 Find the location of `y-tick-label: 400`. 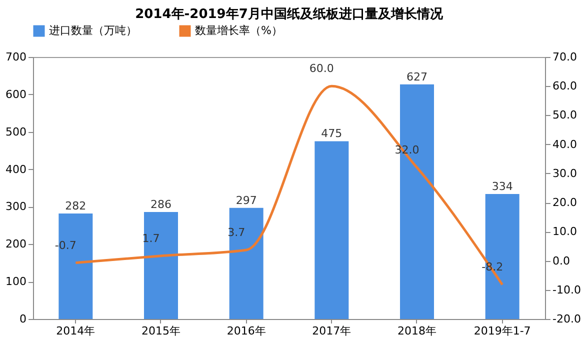

y-tick-label: 400 is located at coordinates (16, 169).